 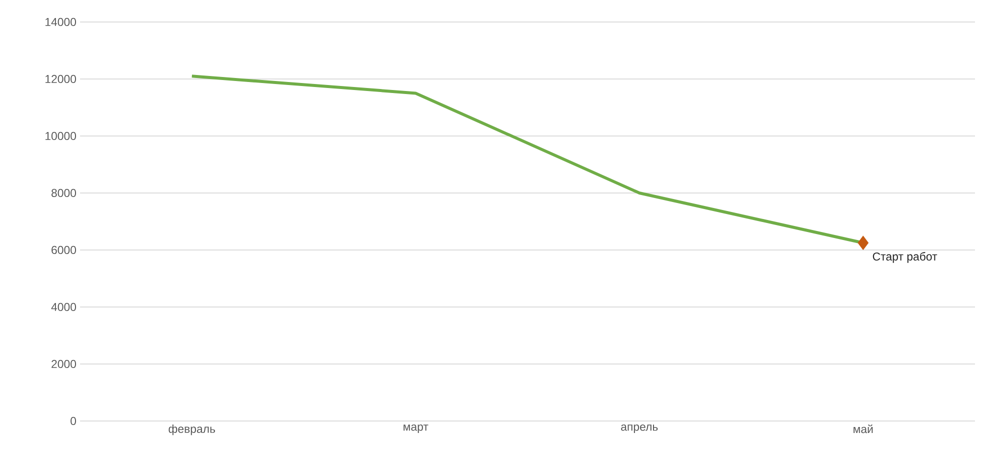 I want to click on y-tick-label: 6000, so click(x=64, y=250).